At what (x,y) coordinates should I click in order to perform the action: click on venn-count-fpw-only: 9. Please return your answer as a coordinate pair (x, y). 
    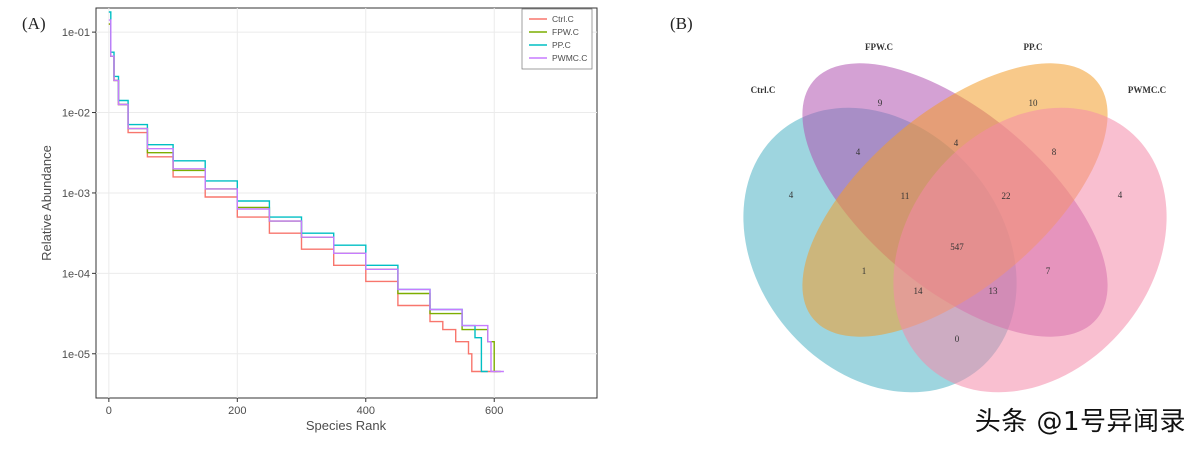
    Looking at the image, I should click on (880, 103).